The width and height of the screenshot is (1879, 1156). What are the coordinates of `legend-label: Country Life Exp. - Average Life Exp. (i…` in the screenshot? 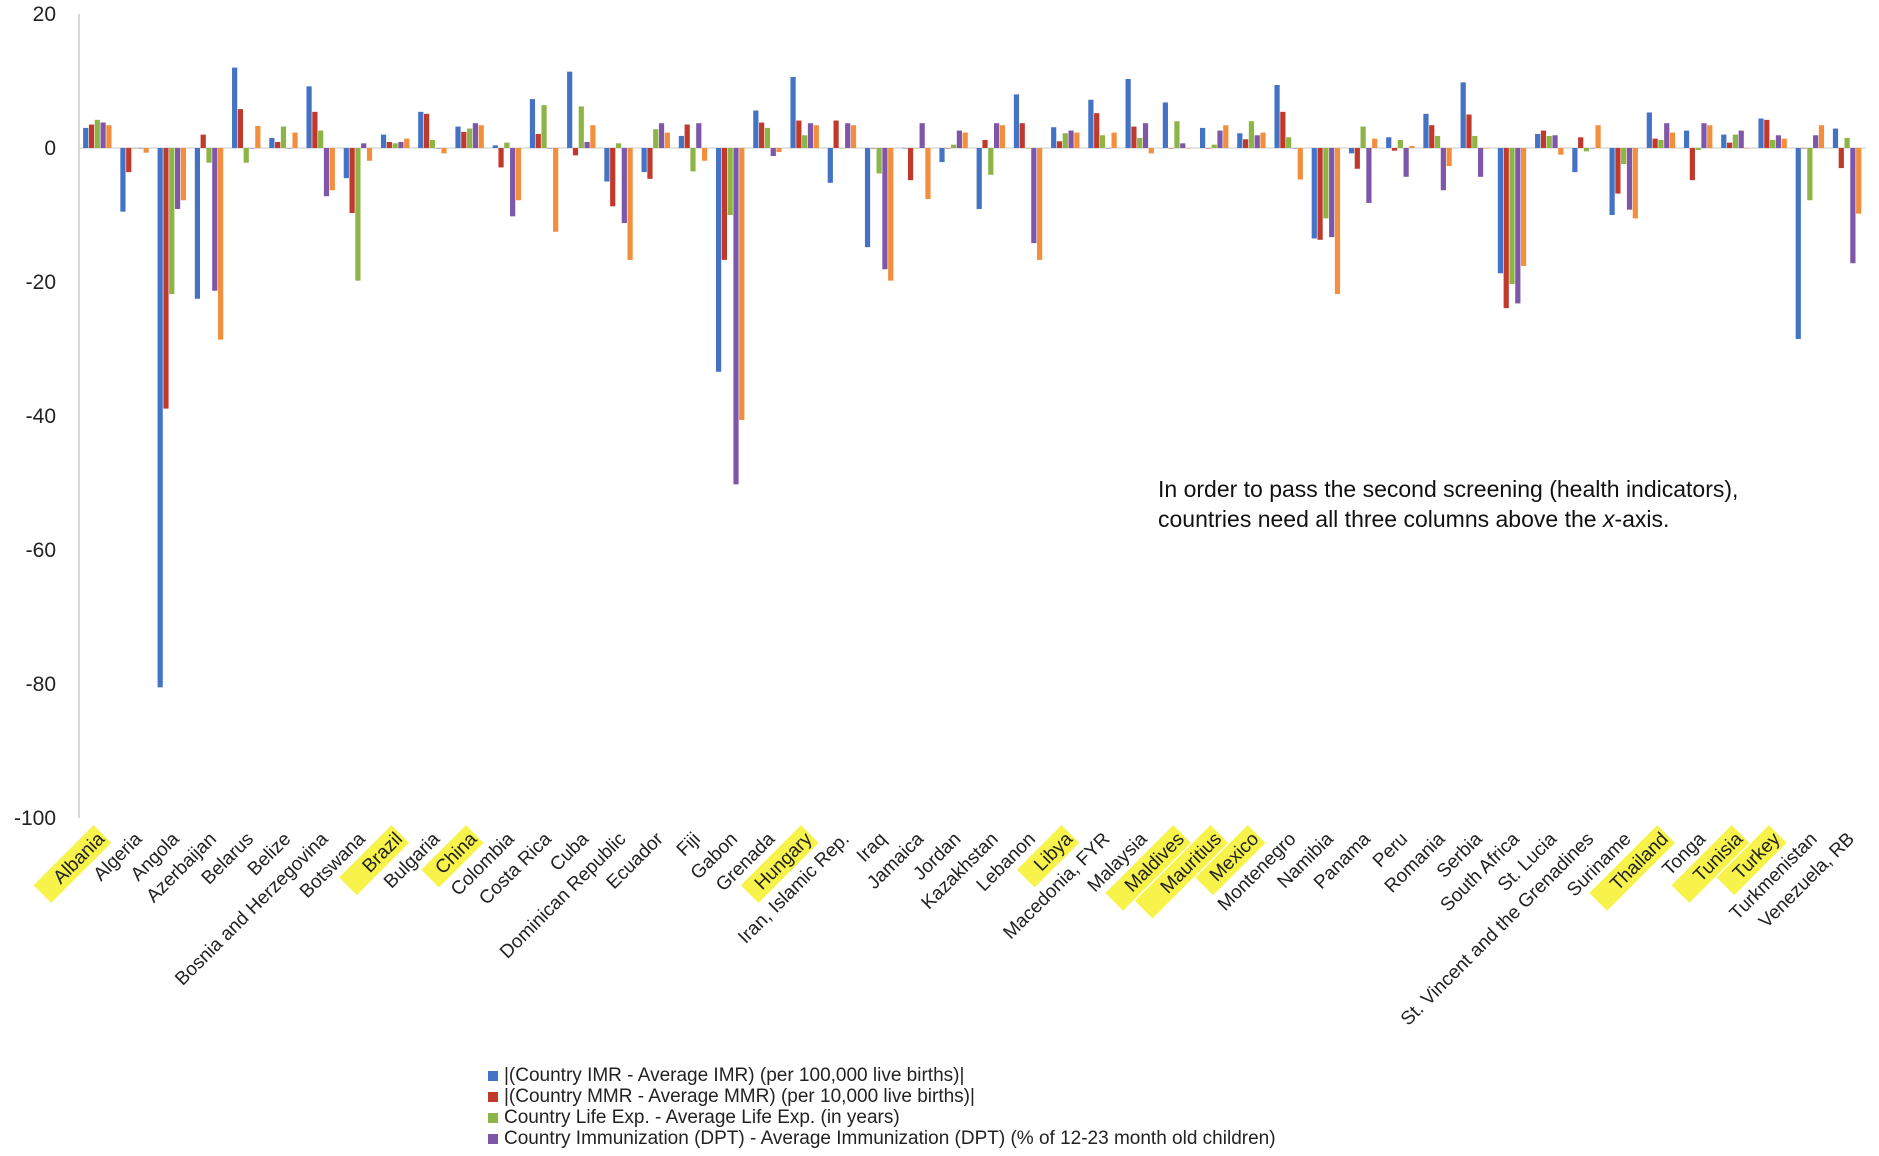 It's located at (702, 1117).